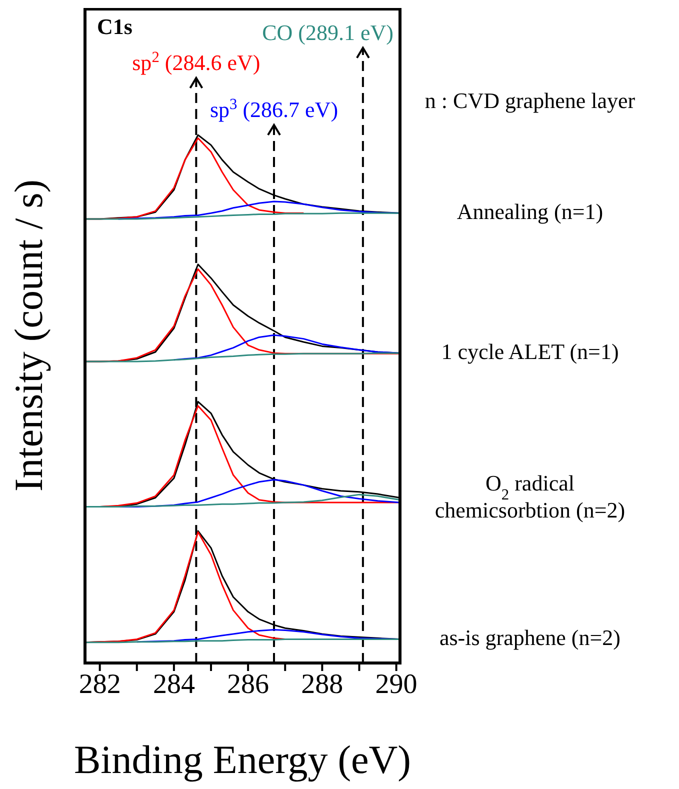 The image size is (679, 789). I want to click on x-tick-label: 282, so click(99, 684).